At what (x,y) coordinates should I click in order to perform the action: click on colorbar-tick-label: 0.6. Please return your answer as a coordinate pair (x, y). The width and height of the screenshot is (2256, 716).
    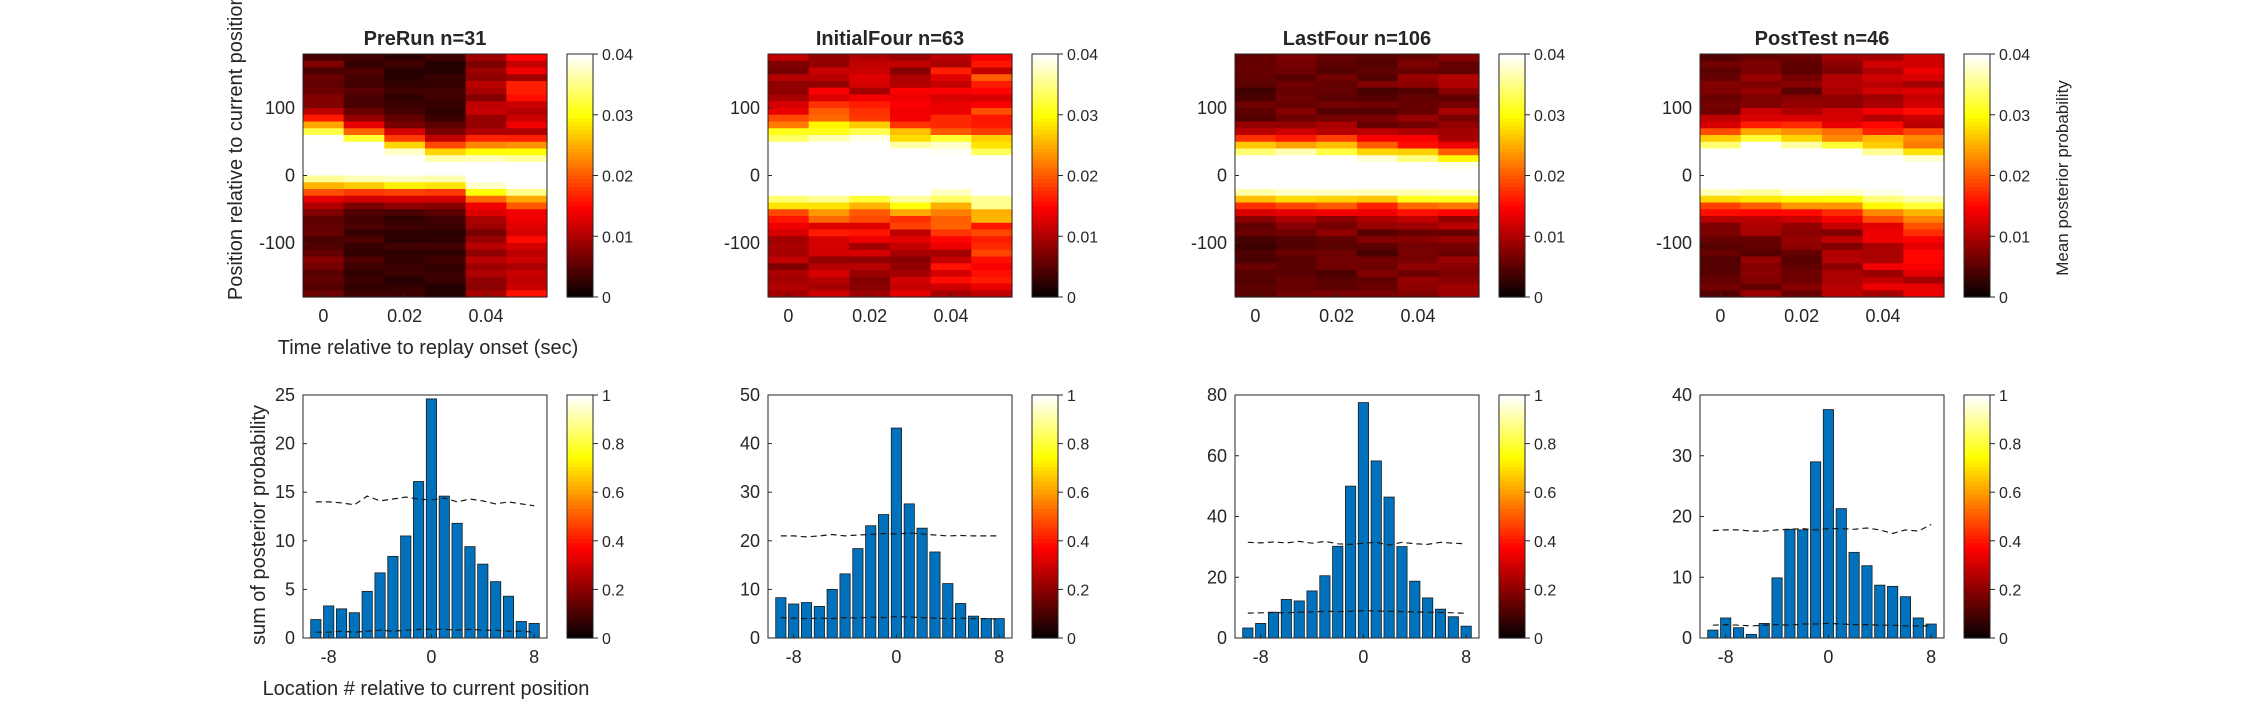
    Looking at the image, I should click on (1078, 493).